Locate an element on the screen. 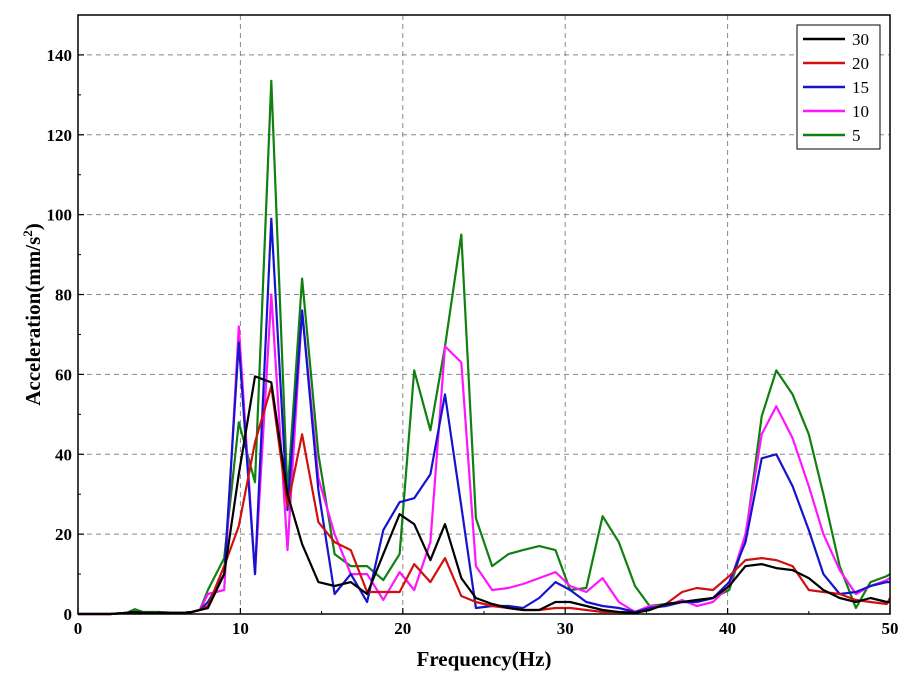 The width and height of the screenshot is (921, 691). x-tick-label: 40 is located at coordinates (727, 628).